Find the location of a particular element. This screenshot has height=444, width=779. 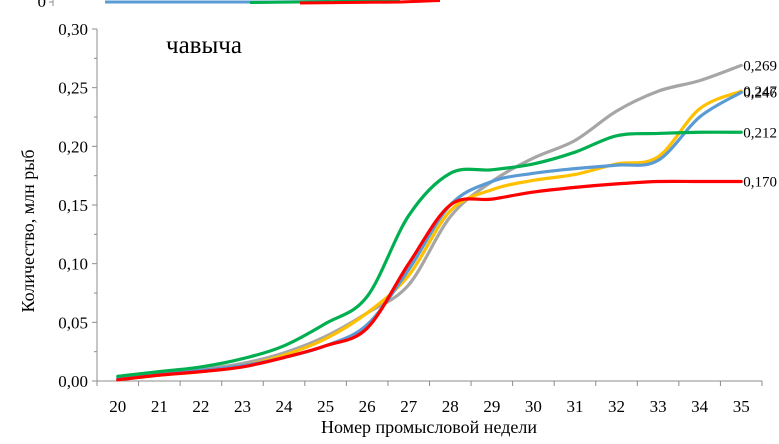

x-tick-label: 32 is located at coordinates (616, 406).